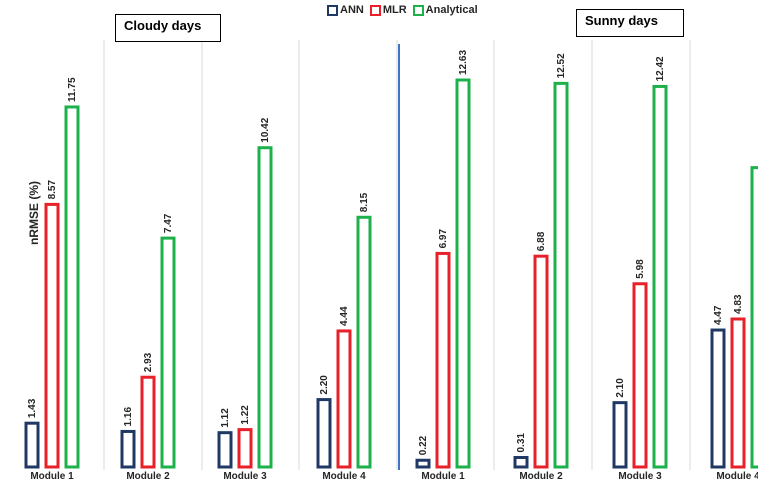 The image size is (758, 482). I want to click on legend: ANN MLR Analytical, so click(402, 10).